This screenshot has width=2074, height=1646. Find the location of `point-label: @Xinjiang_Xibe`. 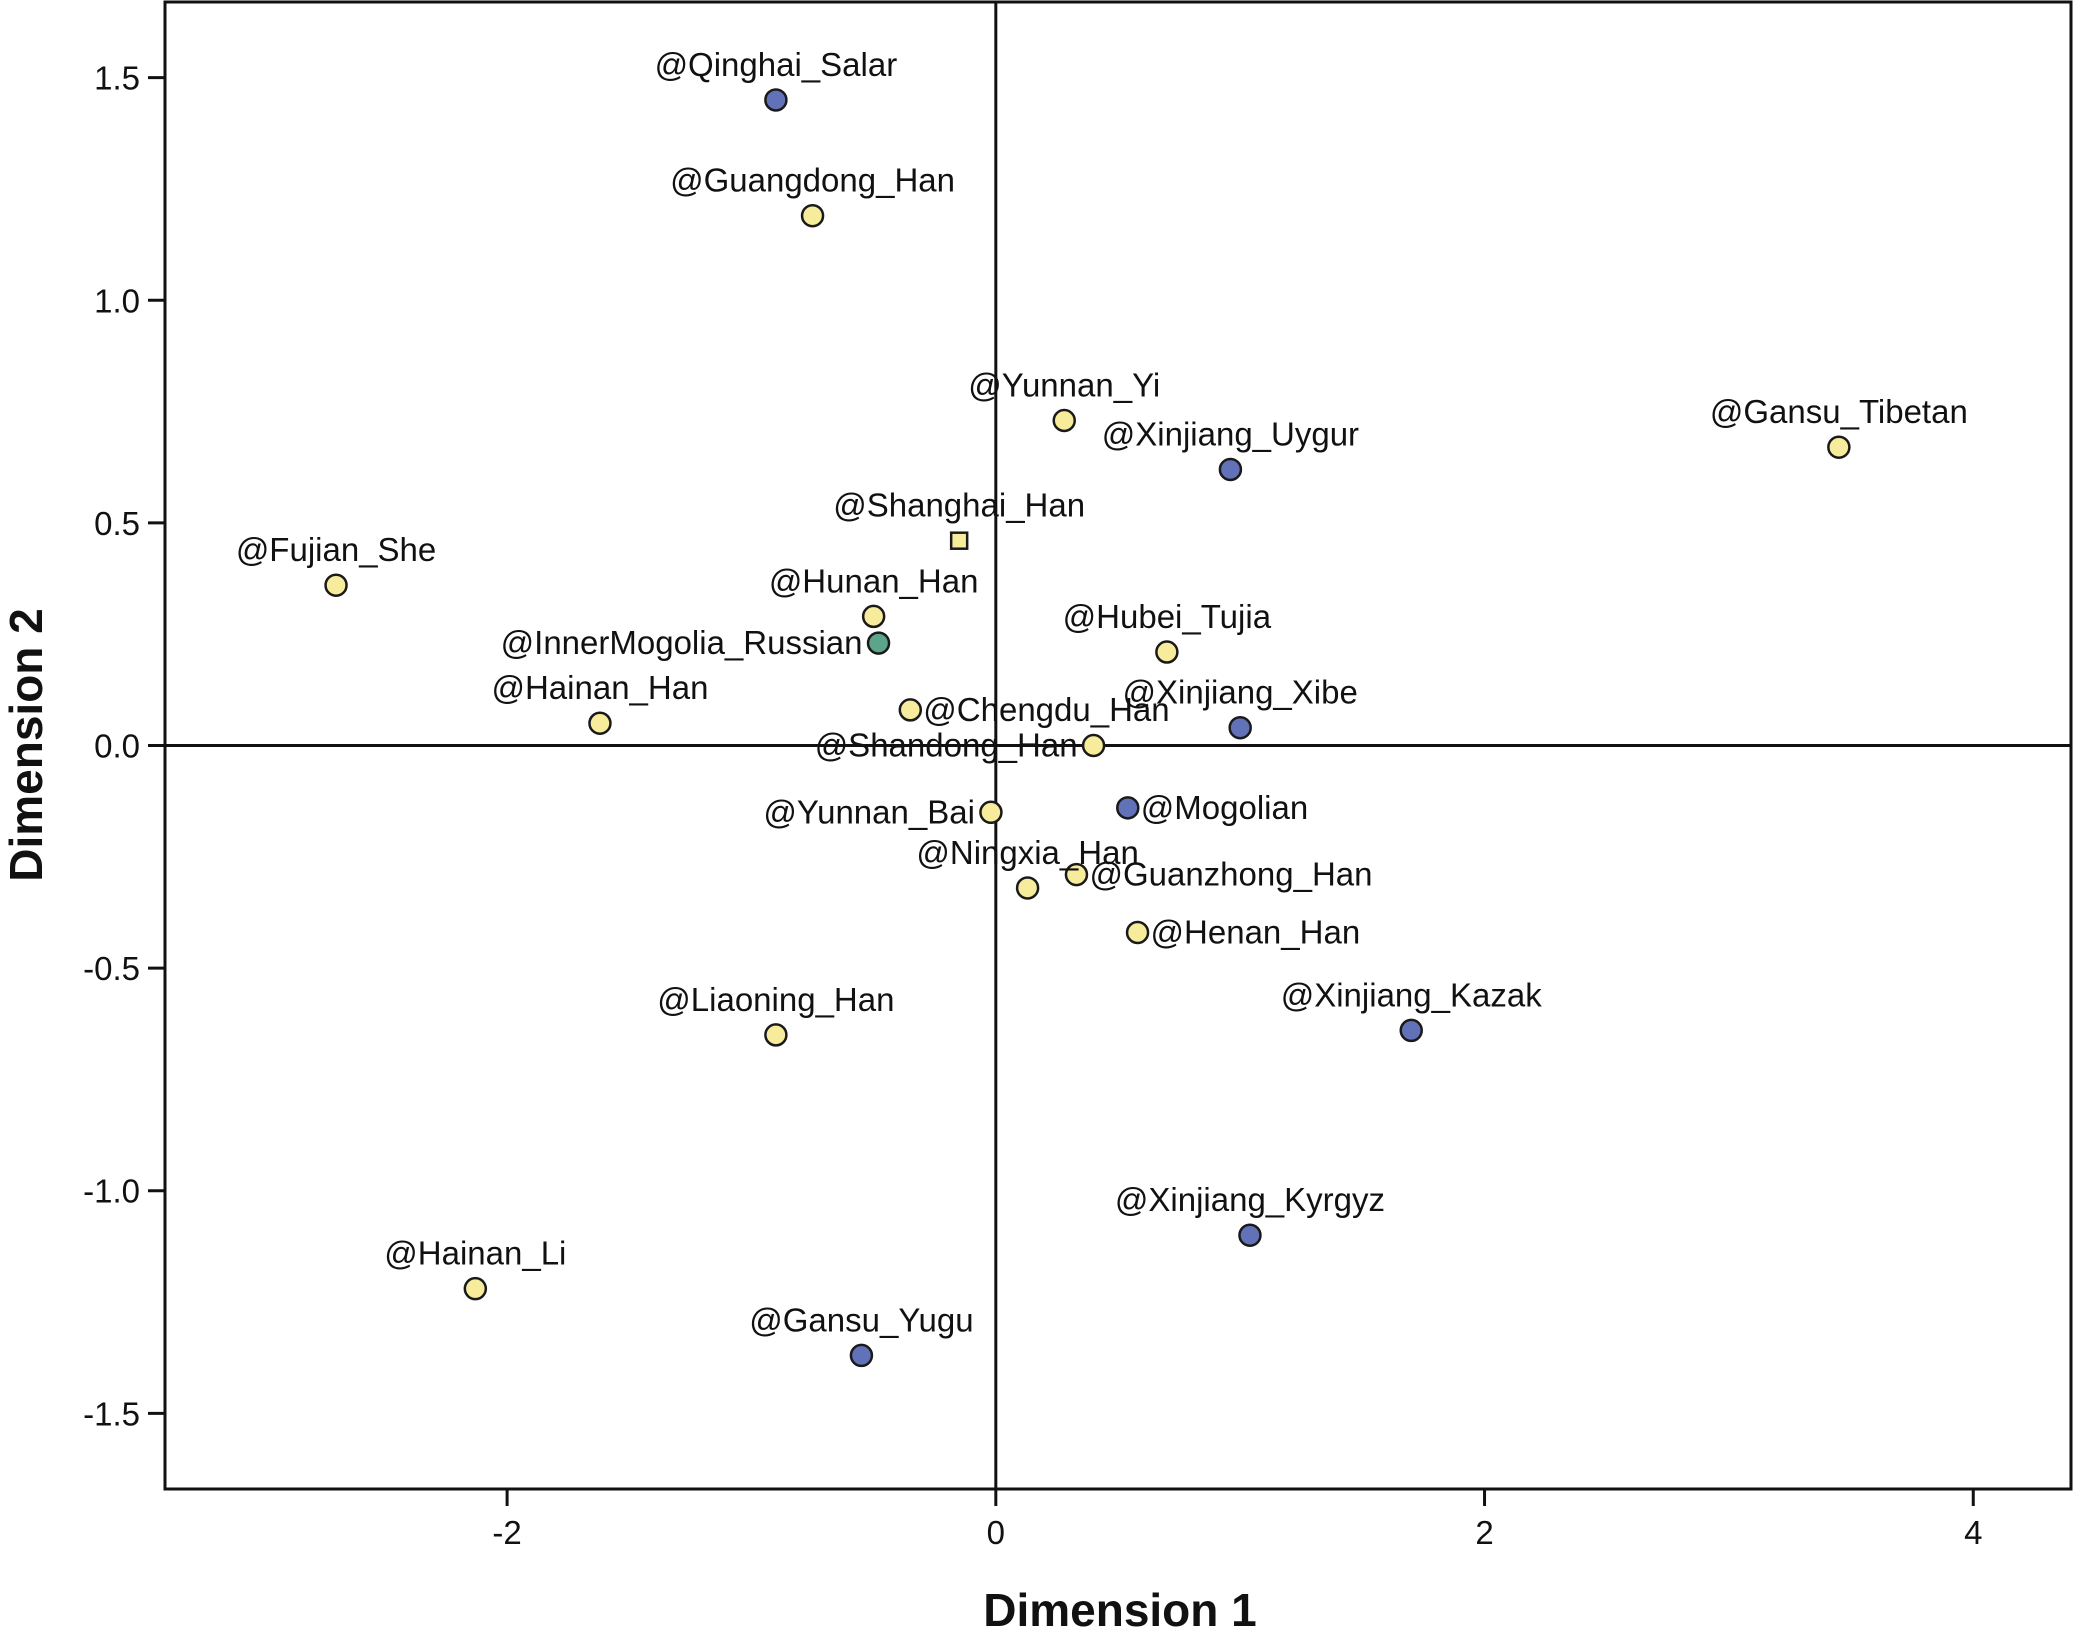

point-label: @Xinjiang_Xibe is located at coordinates (1240, 692).